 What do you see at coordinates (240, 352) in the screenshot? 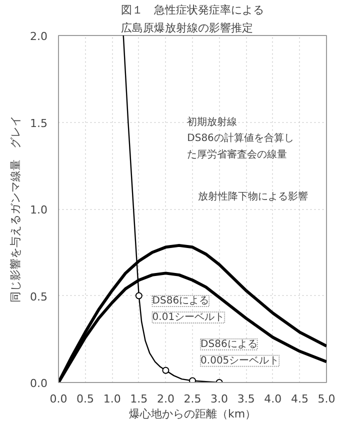
I see `annotation: DS86による 0.005シーベルト` at bounding box center [240, 352].